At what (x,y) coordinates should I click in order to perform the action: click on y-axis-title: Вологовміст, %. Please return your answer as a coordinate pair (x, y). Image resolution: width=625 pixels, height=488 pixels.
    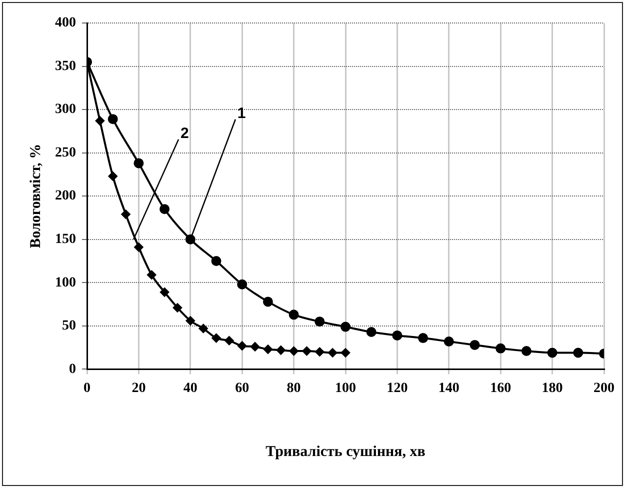
    Looking at the image, I should click on (36, 196).